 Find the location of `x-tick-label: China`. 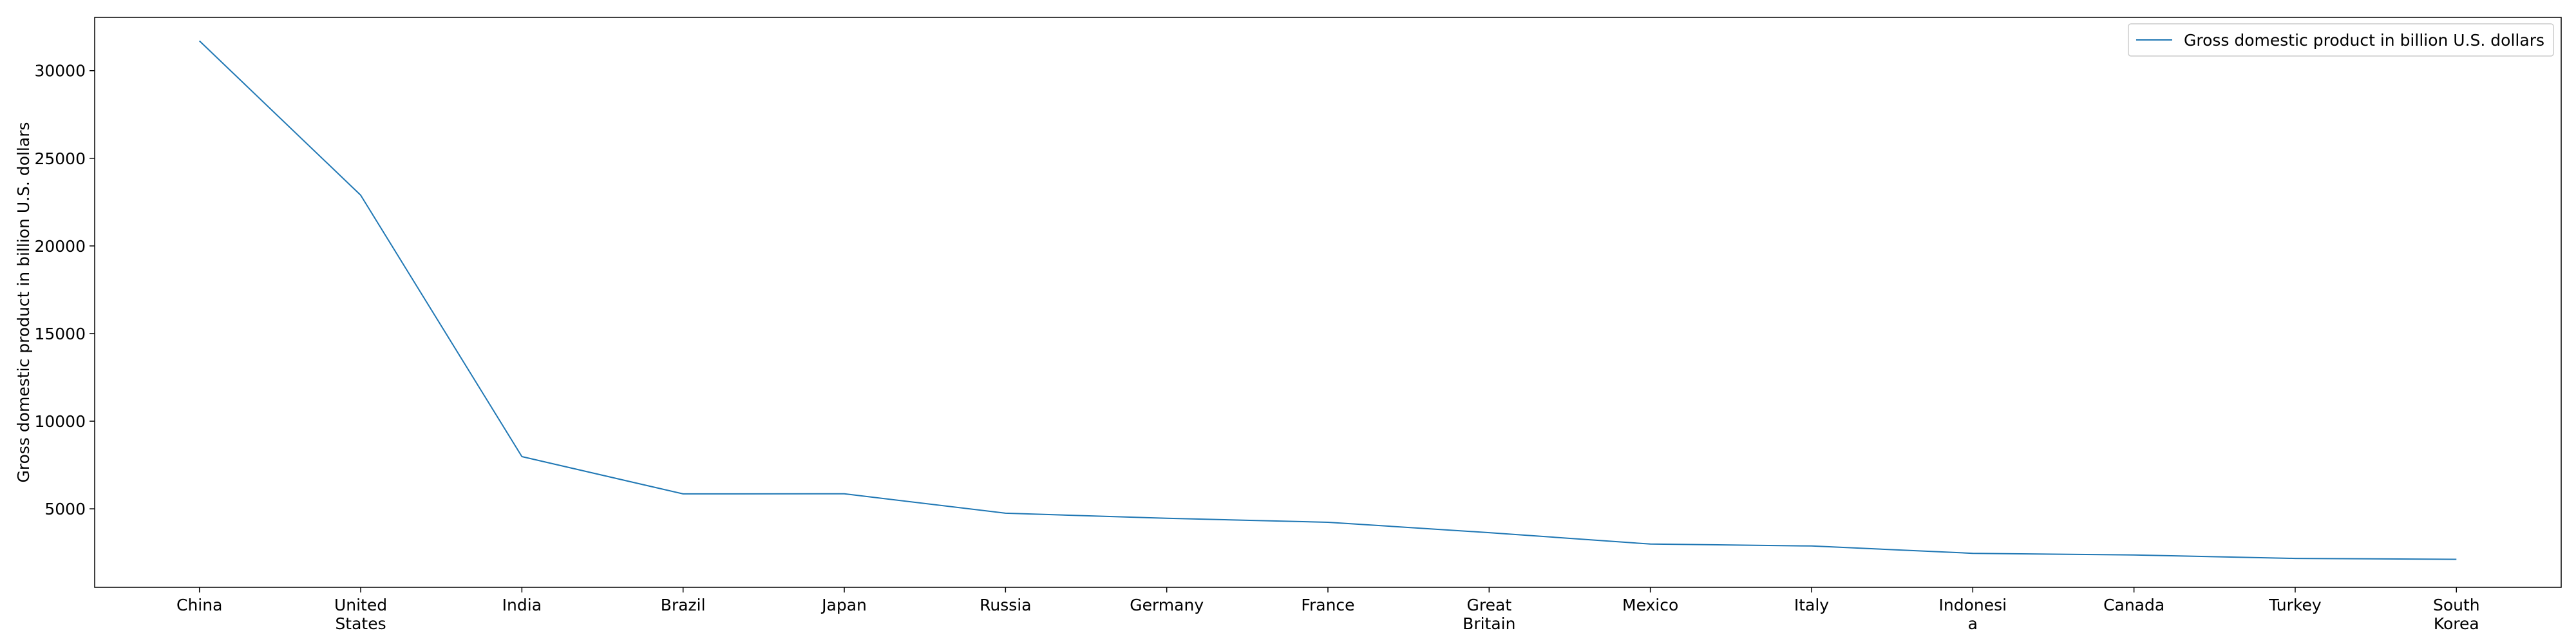

x-tick-label: China is located at coordinates (199, 605).